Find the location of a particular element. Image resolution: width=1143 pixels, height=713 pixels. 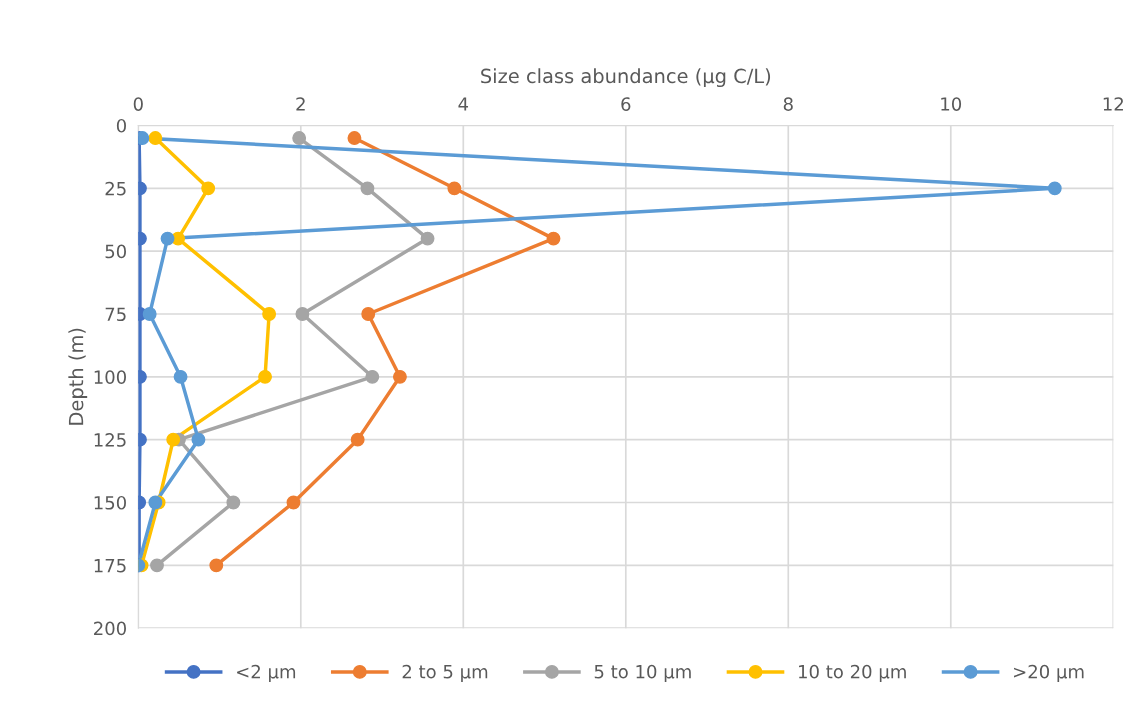

legend-label: 5 to 10 µm is located at coordinates (642, 673).